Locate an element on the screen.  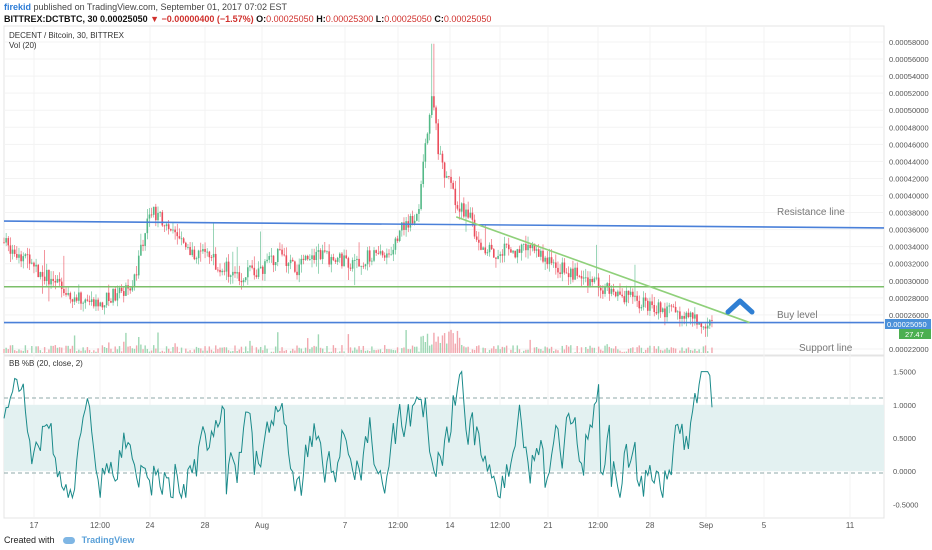
time-tick-13: 5 is located at coordinates (764, 525).